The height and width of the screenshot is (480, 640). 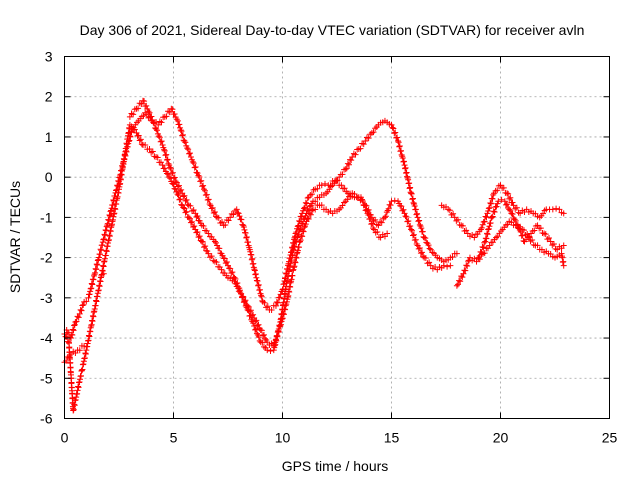 What do you see at coordinates (49, 57) in the screenshot?
I see `y-tick-label: 3` at bounding box center [49, 57].